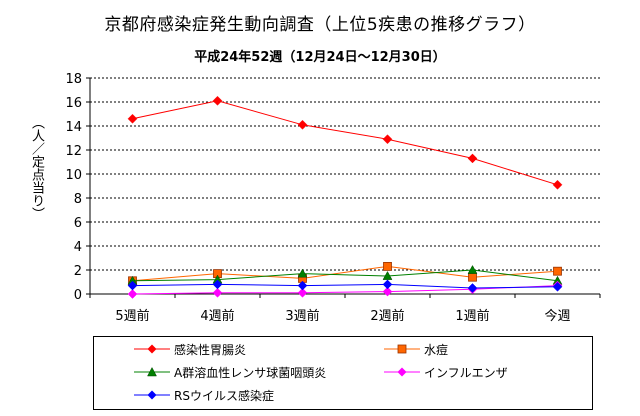 The height and width of the screenshot is (416, 640). Describe the element at coordinates (472, 316) in the screenshot. I see `x-tick-label: 1週前` at that location.